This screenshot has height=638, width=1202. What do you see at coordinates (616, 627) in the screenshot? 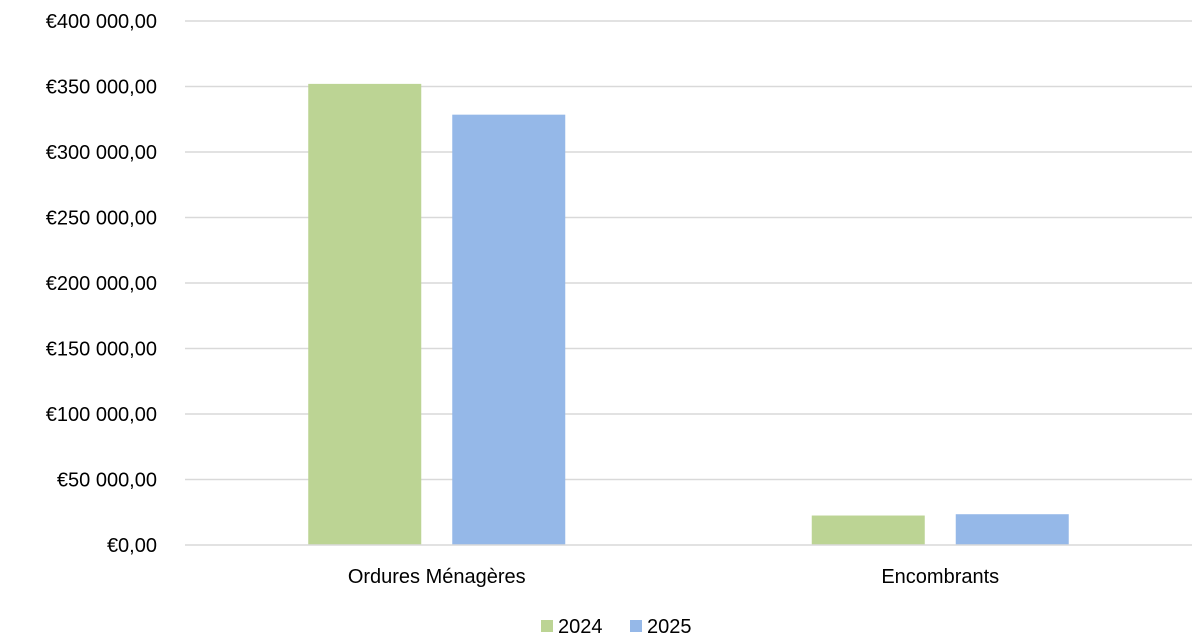
I see `legend: 2024 2025` at bounding box center [616, 627].